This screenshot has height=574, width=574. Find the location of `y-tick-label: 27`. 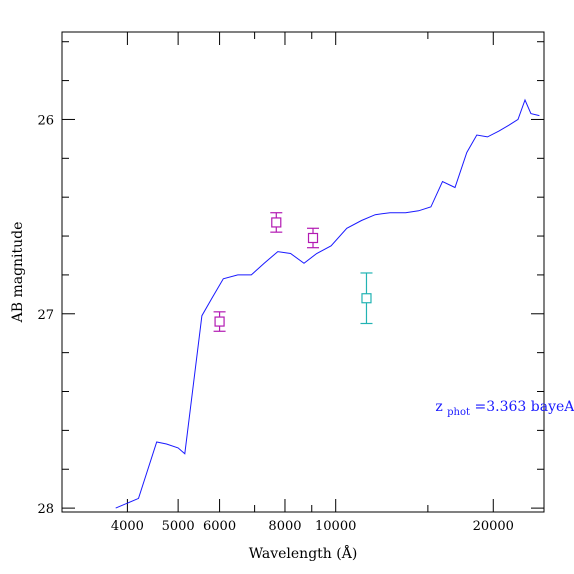

y-tick-label: 27 is located at coordinates (45, 315).